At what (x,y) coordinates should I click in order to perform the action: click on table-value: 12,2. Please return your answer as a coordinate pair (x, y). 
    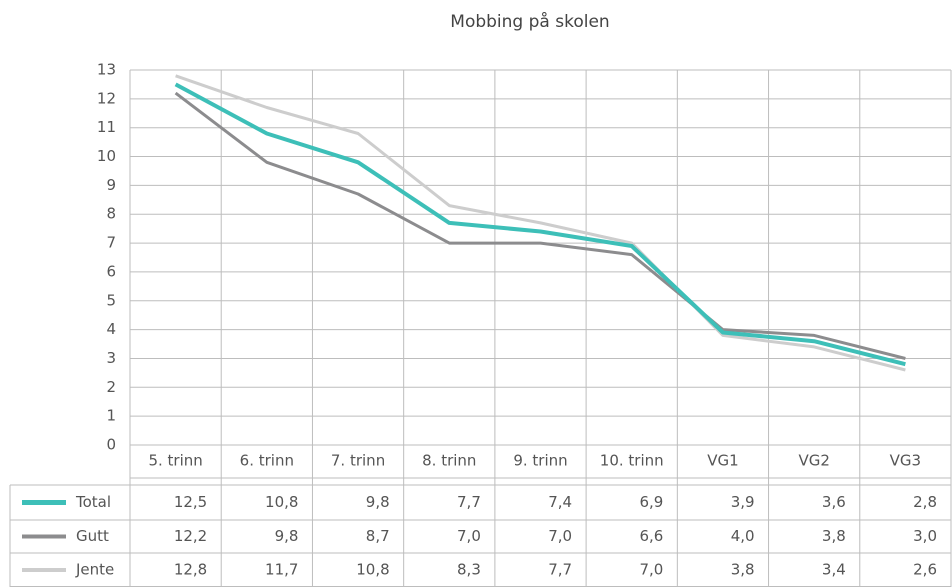
    Looking at the image, I should click on (190, 536).